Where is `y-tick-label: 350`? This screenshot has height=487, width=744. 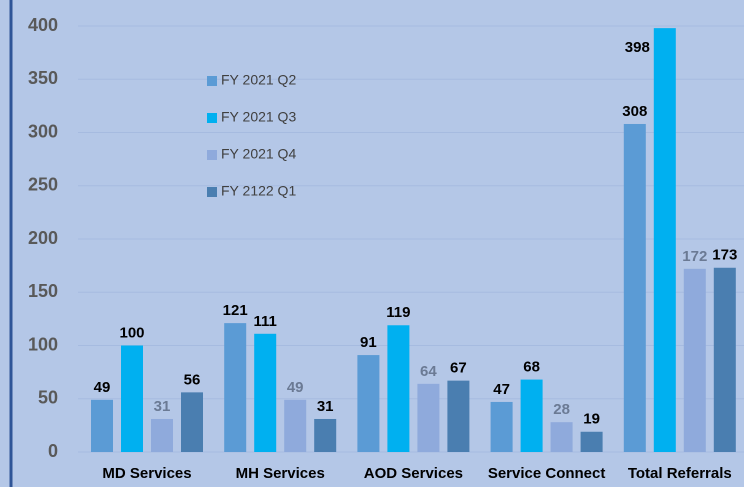
y-tick-label: 350 is located at coordinates (43, 78).